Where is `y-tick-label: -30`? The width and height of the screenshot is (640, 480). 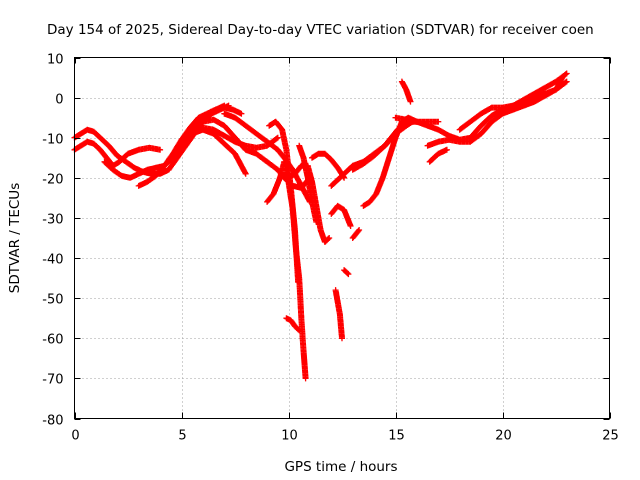 y-tick-label: -30 is located at coordinates (52, 220).